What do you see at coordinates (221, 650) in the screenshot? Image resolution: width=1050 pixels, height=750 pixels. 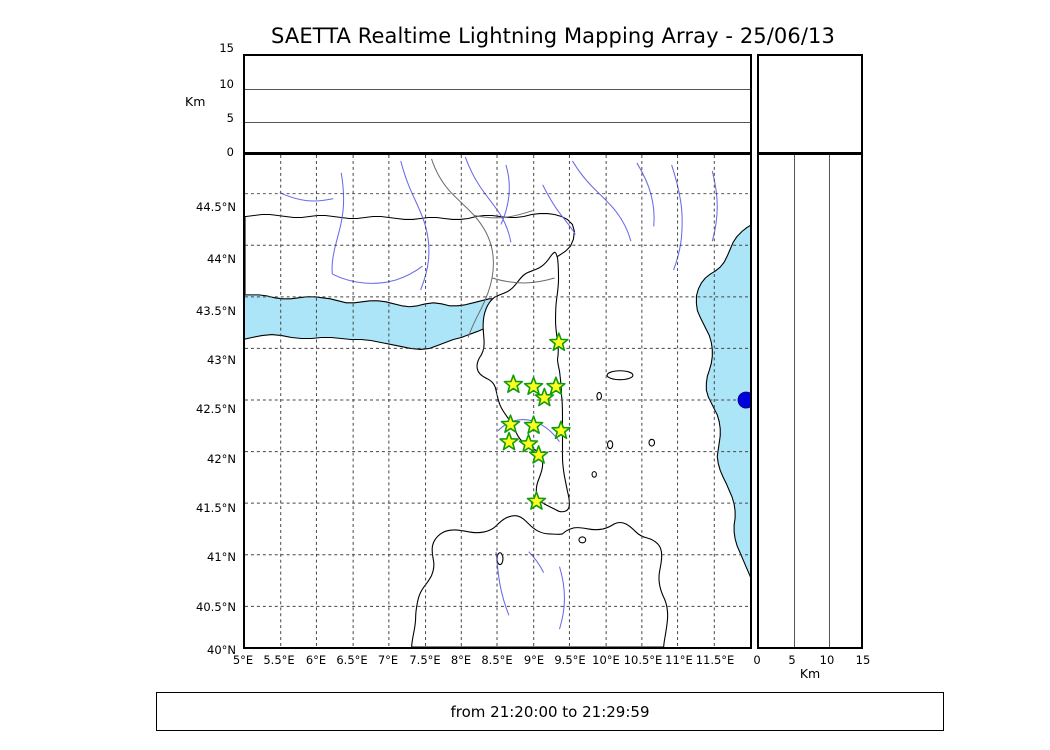 I see `map-ytick-40: 40°N` at bounding box center [221, 650].